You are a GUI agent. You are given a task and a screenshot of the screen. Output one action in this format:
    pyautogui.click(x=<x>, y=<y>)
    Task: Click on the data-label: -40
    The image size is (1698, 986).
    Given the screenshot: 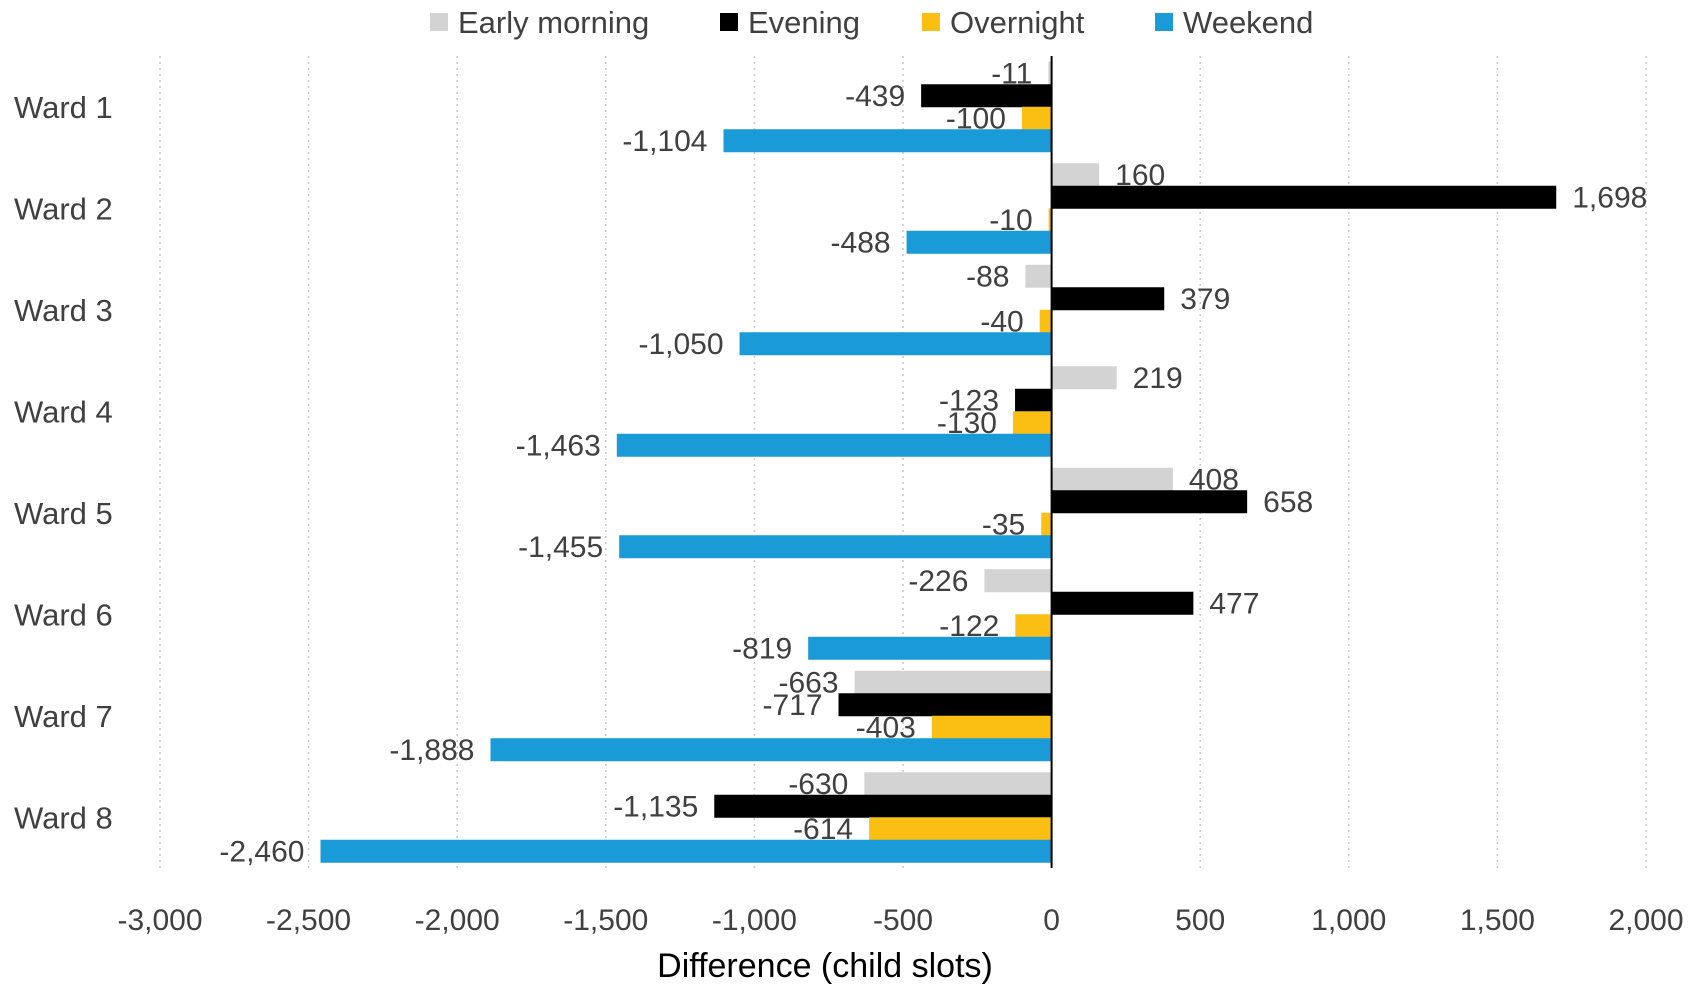 What is the action you would take?
    pyautogui.click(x=1001, y=321)
    